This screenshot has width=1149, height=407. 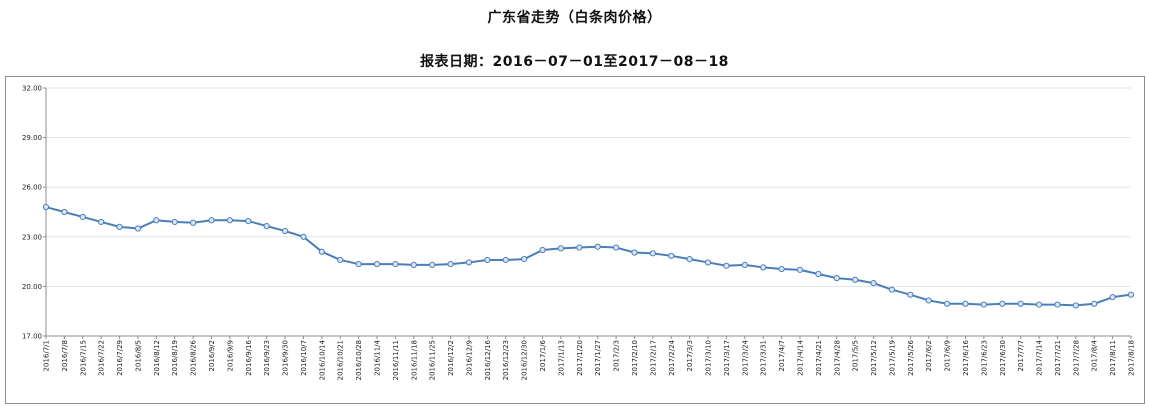 What do you see at coordinates (102, 358) in the screenshot?
I see `x-tick-label: 2016/7/22` at bounding box center [102, 358].